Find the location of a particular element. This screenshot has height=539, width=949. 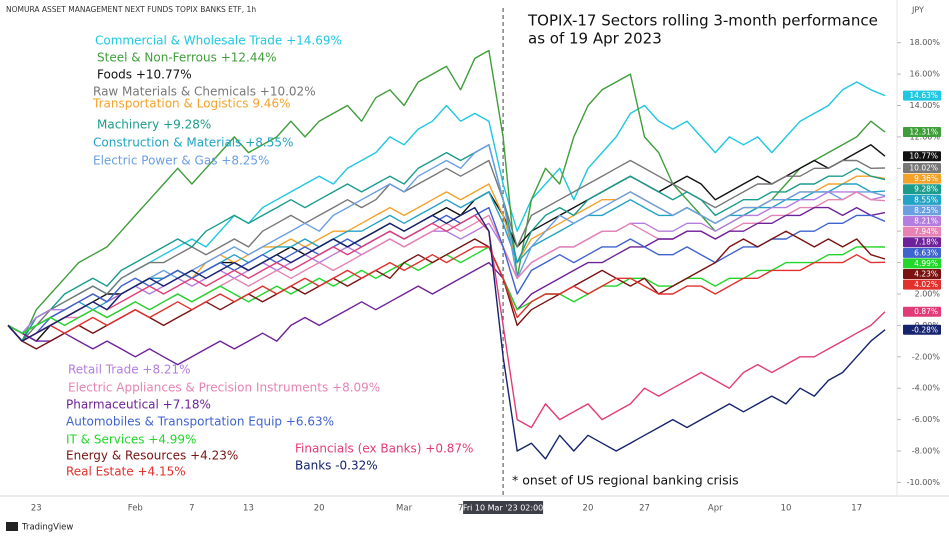

y-tick-label: -10.00% is located at coordinates (924, 482).